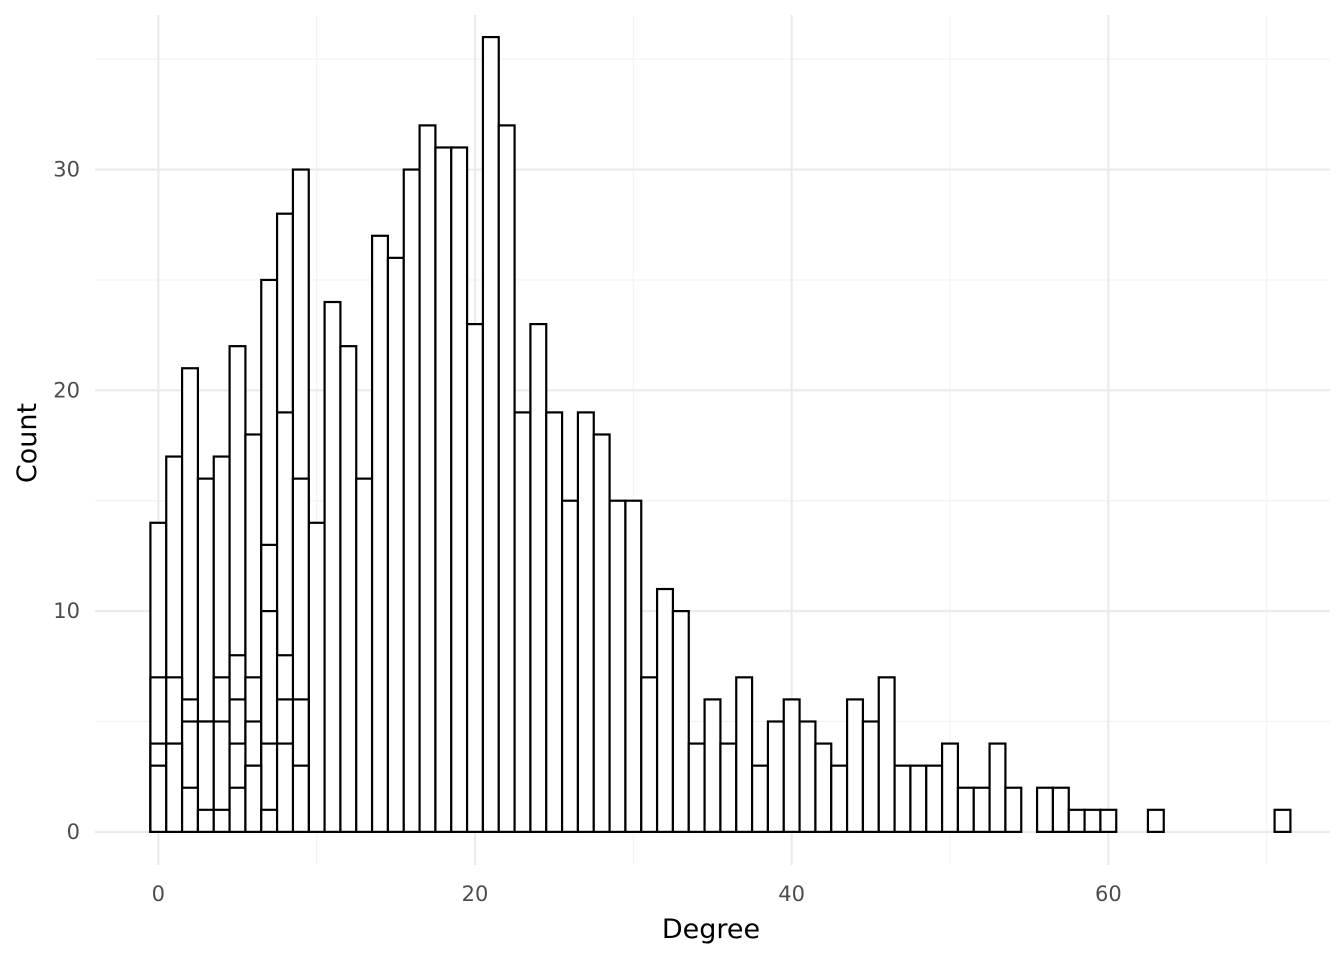  What do you see at coordinates (711, 929) in the screenshot?
I see `x-axis-title: Degree` at bounding box center [711, 929].